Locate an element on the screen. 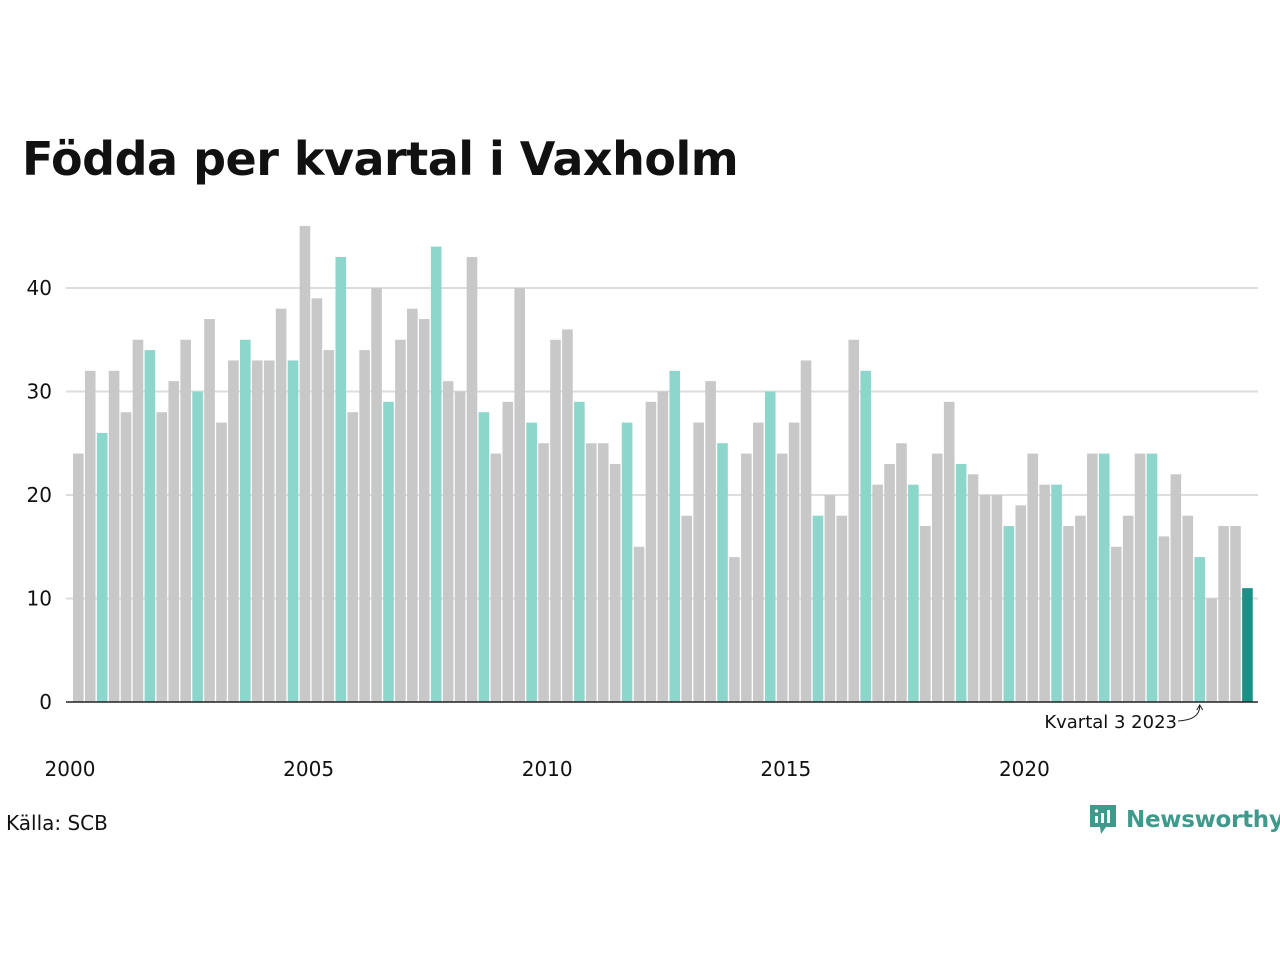 The width and height of the screenshot is (1280, 960). y-axis-ticks: 0 10 20 30 40 is located at coordinates (39, 495).